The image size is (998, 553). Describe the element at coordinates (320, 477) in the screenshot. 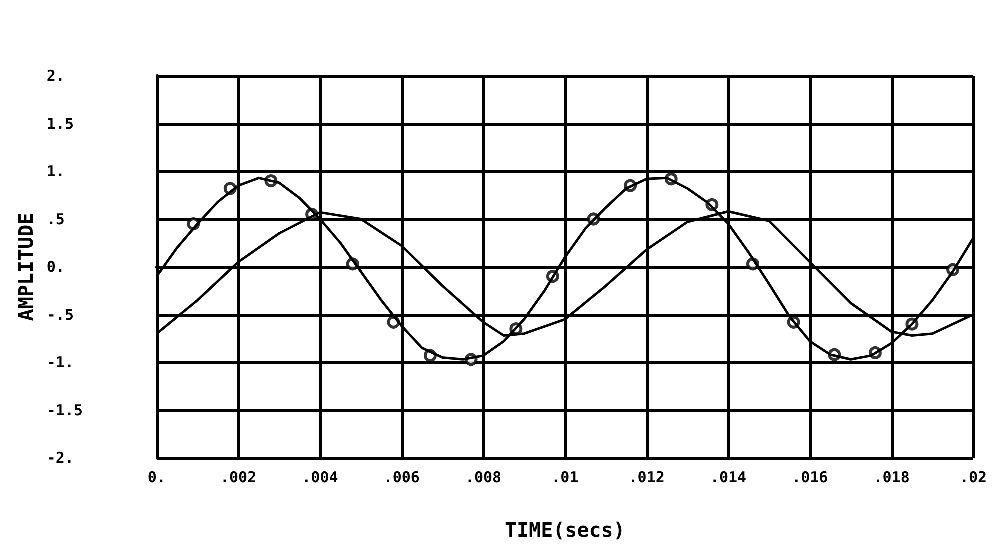

I see `x-tick-label: .004` at that location.